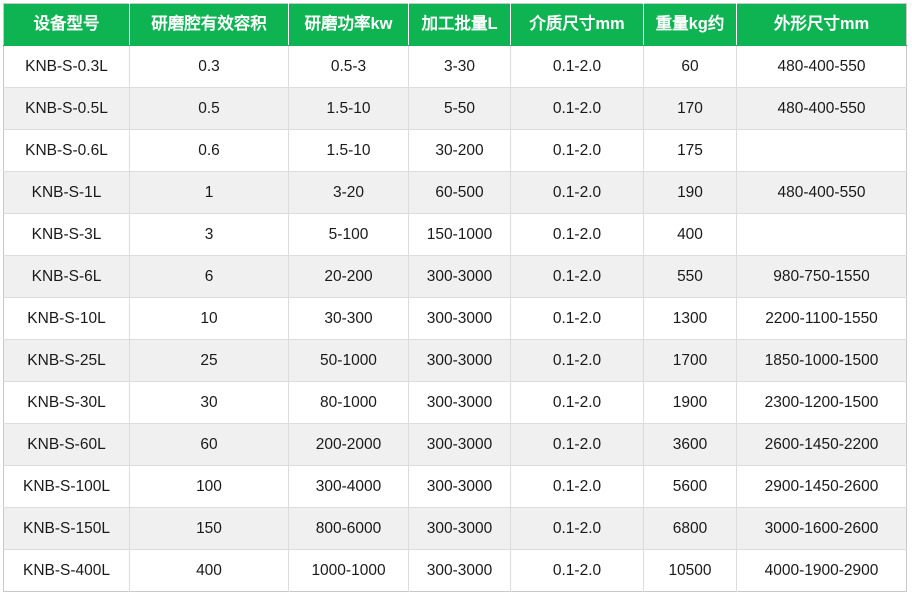 The image size is (912, 592). What do you see at coordinates (690, 276) in the screenshot?
I see `cell-weight: 550` at bounding box center [690, 276].